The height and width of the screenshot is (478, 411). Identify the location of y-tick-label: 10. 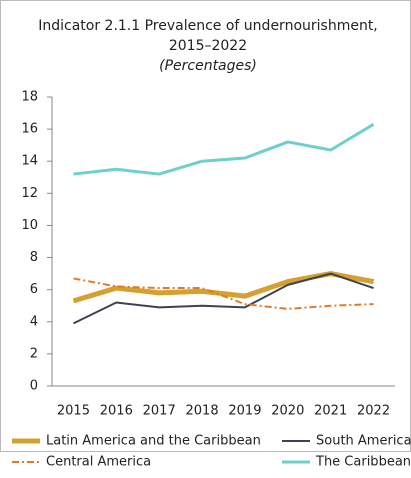
(29, 225).